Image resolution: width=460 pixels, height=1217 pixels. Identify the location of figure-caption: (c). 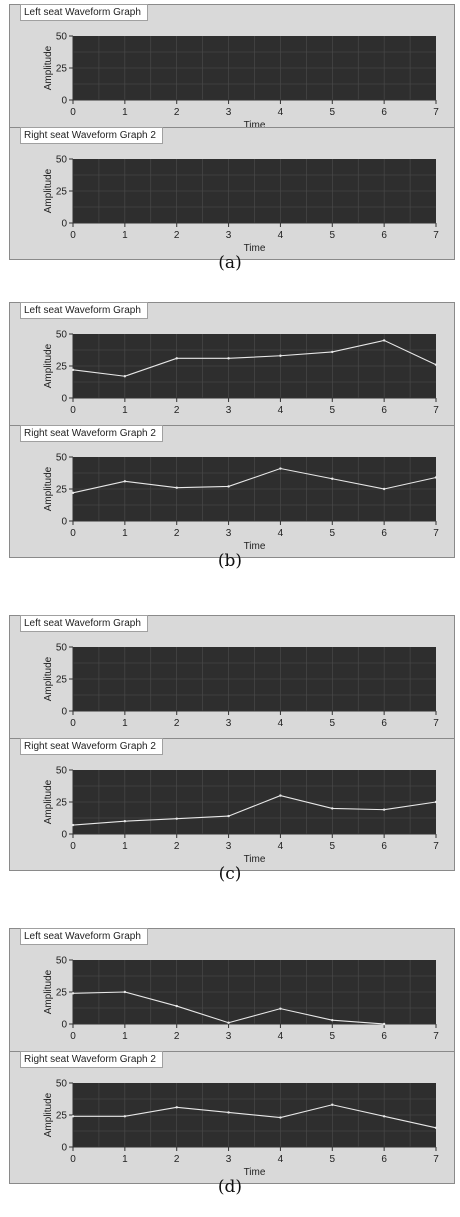
(230, 874).